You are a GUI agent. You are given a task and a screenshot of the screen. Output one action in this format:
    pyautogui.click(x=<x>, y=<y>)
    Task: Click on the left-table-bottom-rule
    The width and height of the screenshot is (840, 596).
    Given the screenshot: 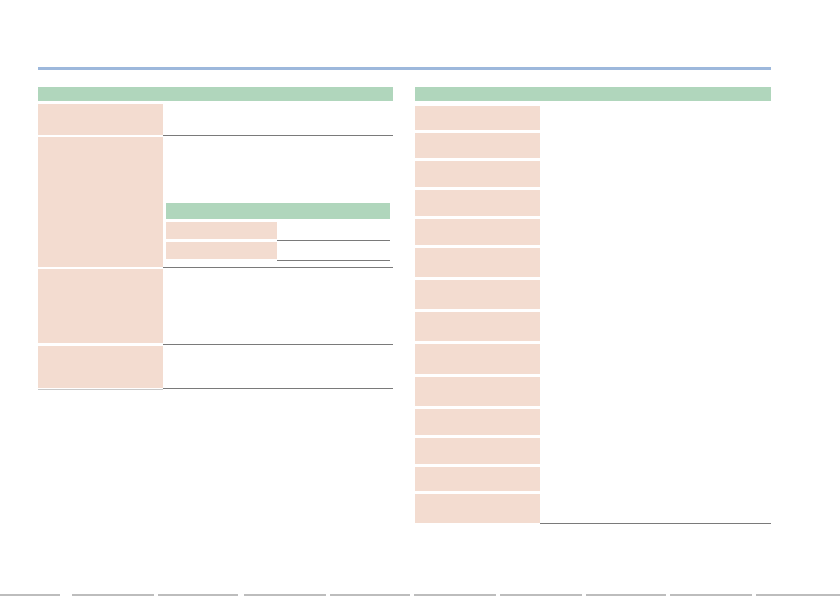 What is the action you would take?
    pyautogui.click(x=100, y=389)
    